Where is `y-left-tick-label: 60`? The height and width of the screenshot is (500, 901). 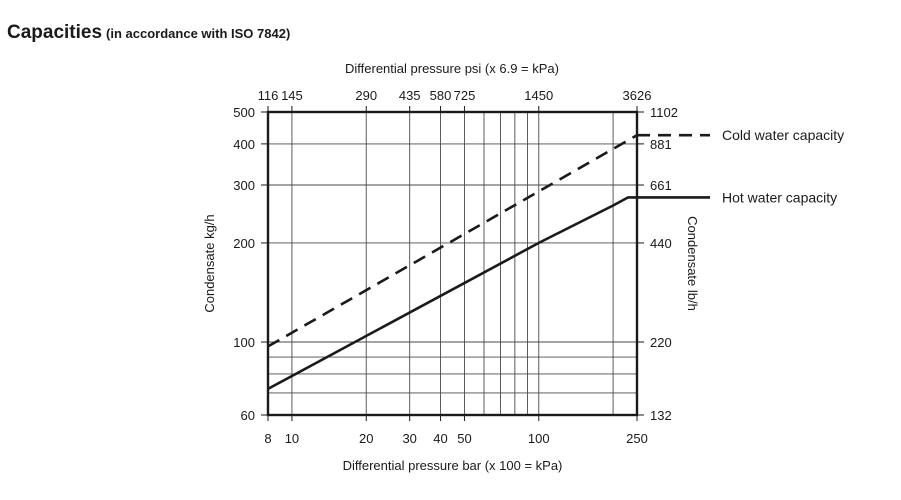 y-left-tick-label: 60 is located at coordinates (248, 415).